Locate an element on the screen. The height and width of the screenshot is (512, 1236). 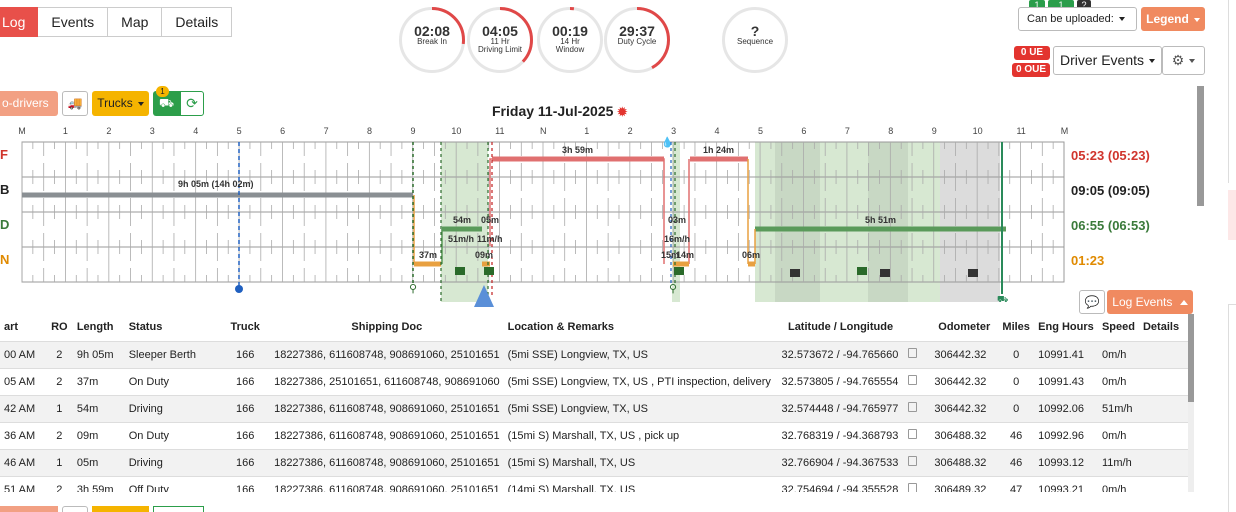
column-header: art is located at coordinates (11, 327).